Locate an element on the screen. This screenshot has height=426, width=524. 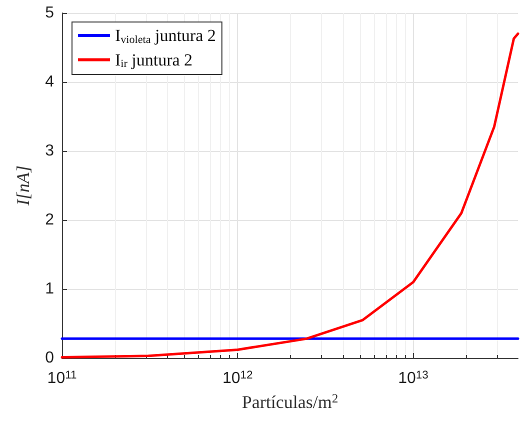
y-tick-label: 4 is located at coordinates (49, 82).